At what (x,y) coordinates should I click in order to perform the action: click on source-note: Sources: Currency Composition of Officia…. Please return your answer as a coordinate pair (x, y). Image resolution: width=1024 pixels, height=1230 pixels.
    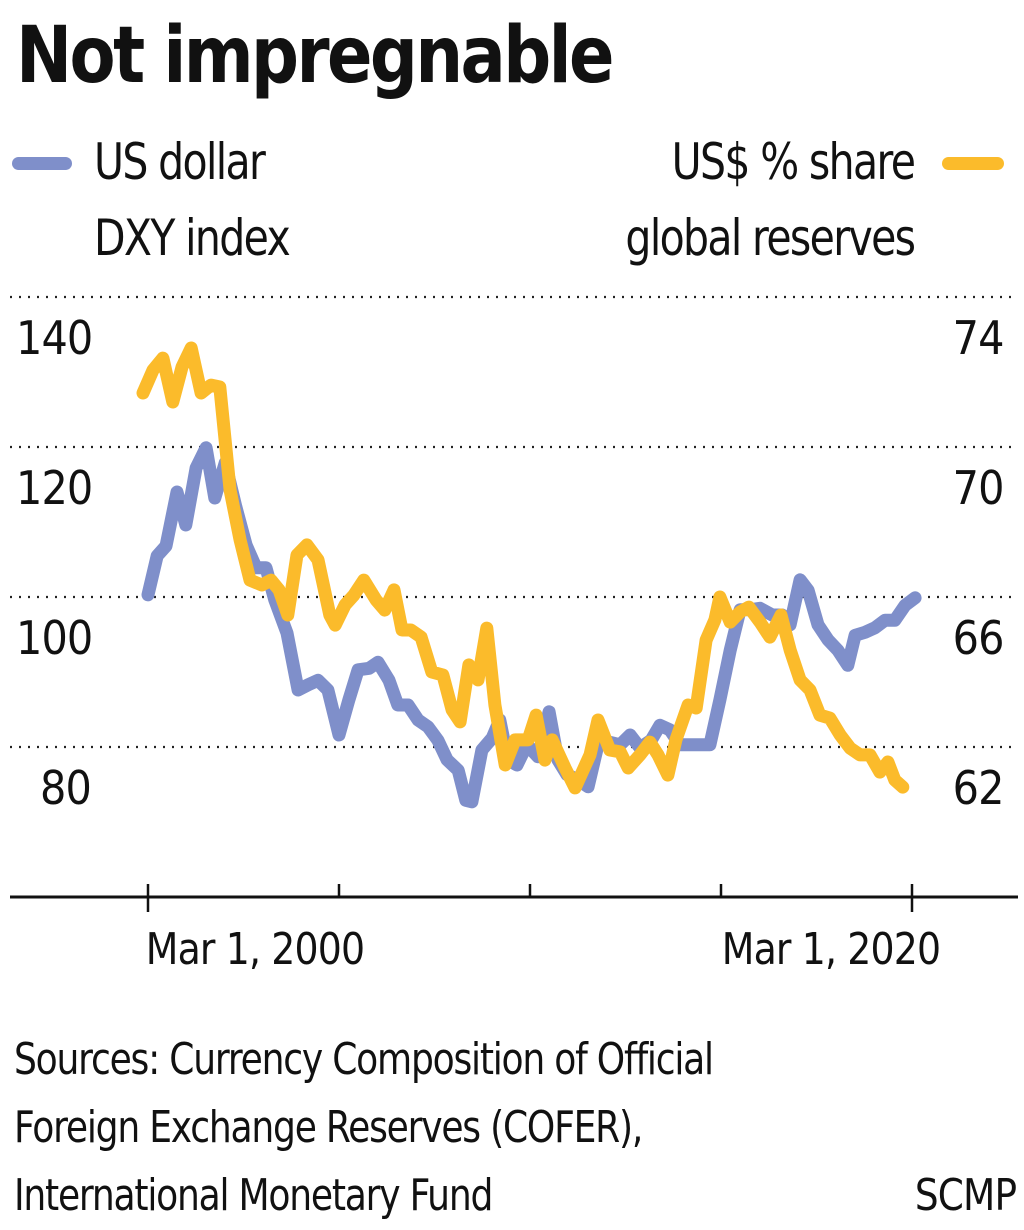
    Looking at the image, I should click on (364, 1128).